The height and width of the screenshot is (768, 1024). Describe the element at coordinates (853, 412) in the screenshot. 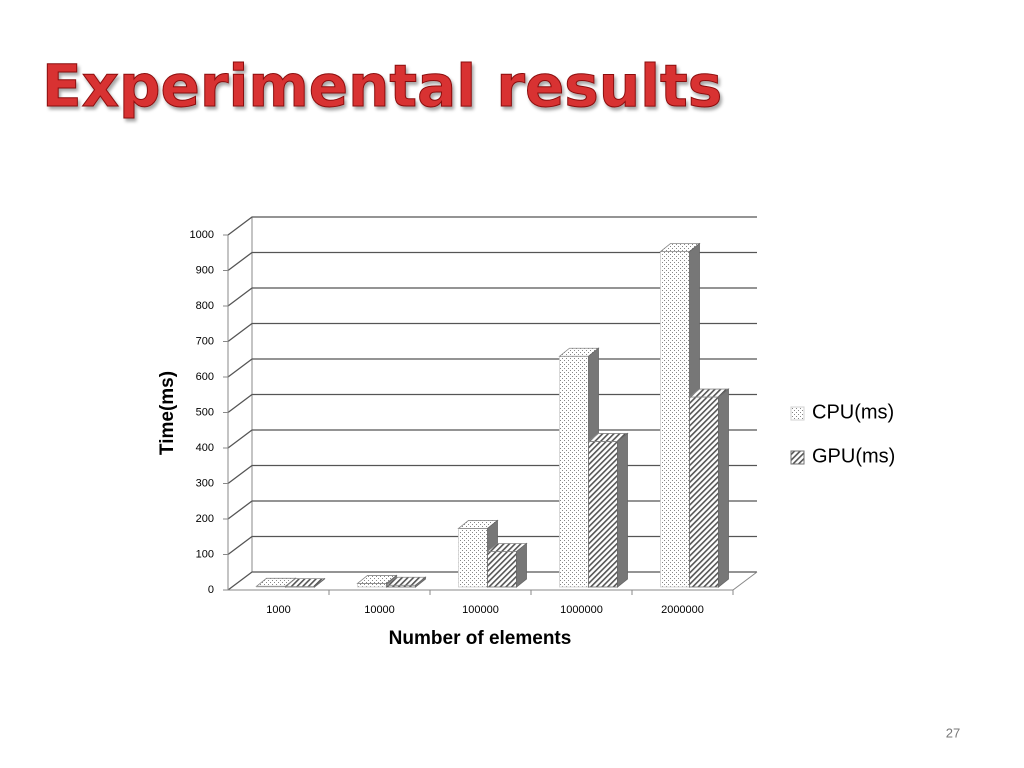

I see `legend-label: CPU(ms)` at that location.